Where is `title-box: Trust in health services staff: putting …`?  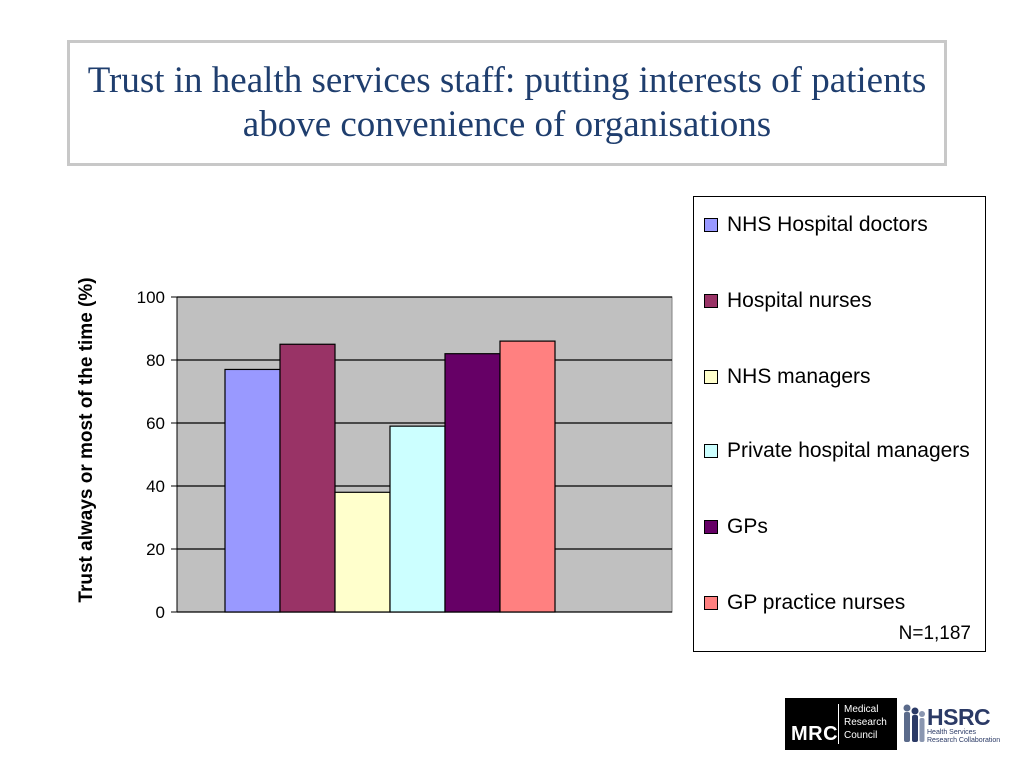
title-box: Trust in health services staff: putting … is located at coordinates (507, 103).